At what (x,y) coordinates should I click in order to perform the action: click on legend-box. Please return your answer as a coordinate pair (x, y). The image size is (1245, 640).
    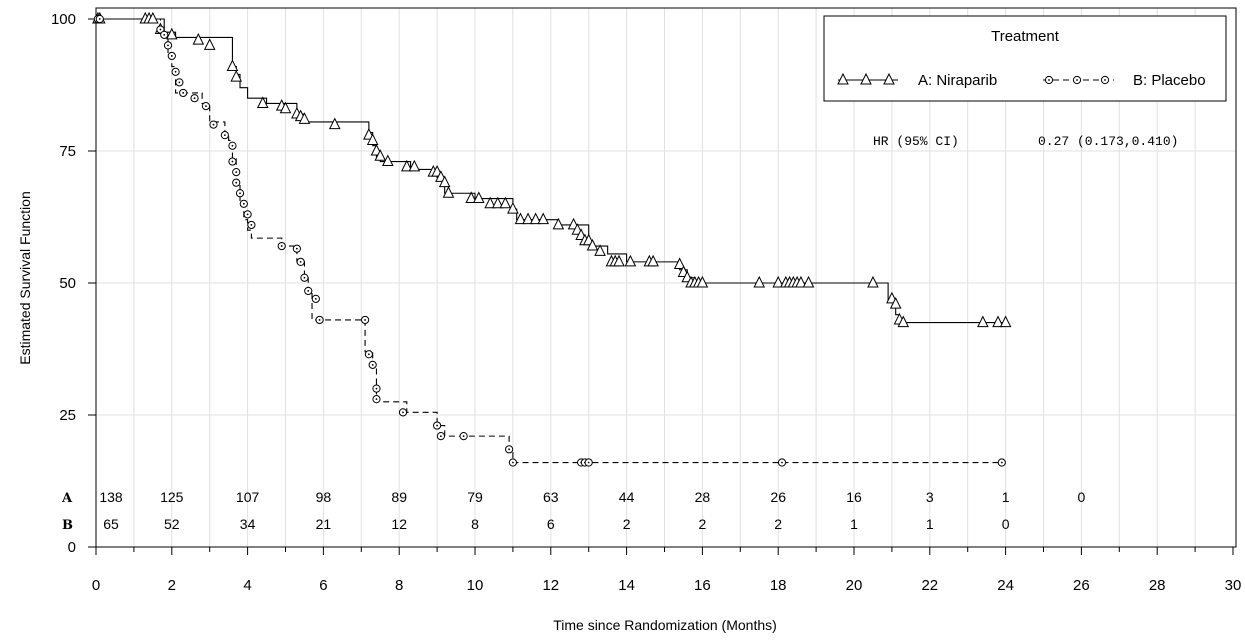
    Looking at the image, I should click on (1025, 58).